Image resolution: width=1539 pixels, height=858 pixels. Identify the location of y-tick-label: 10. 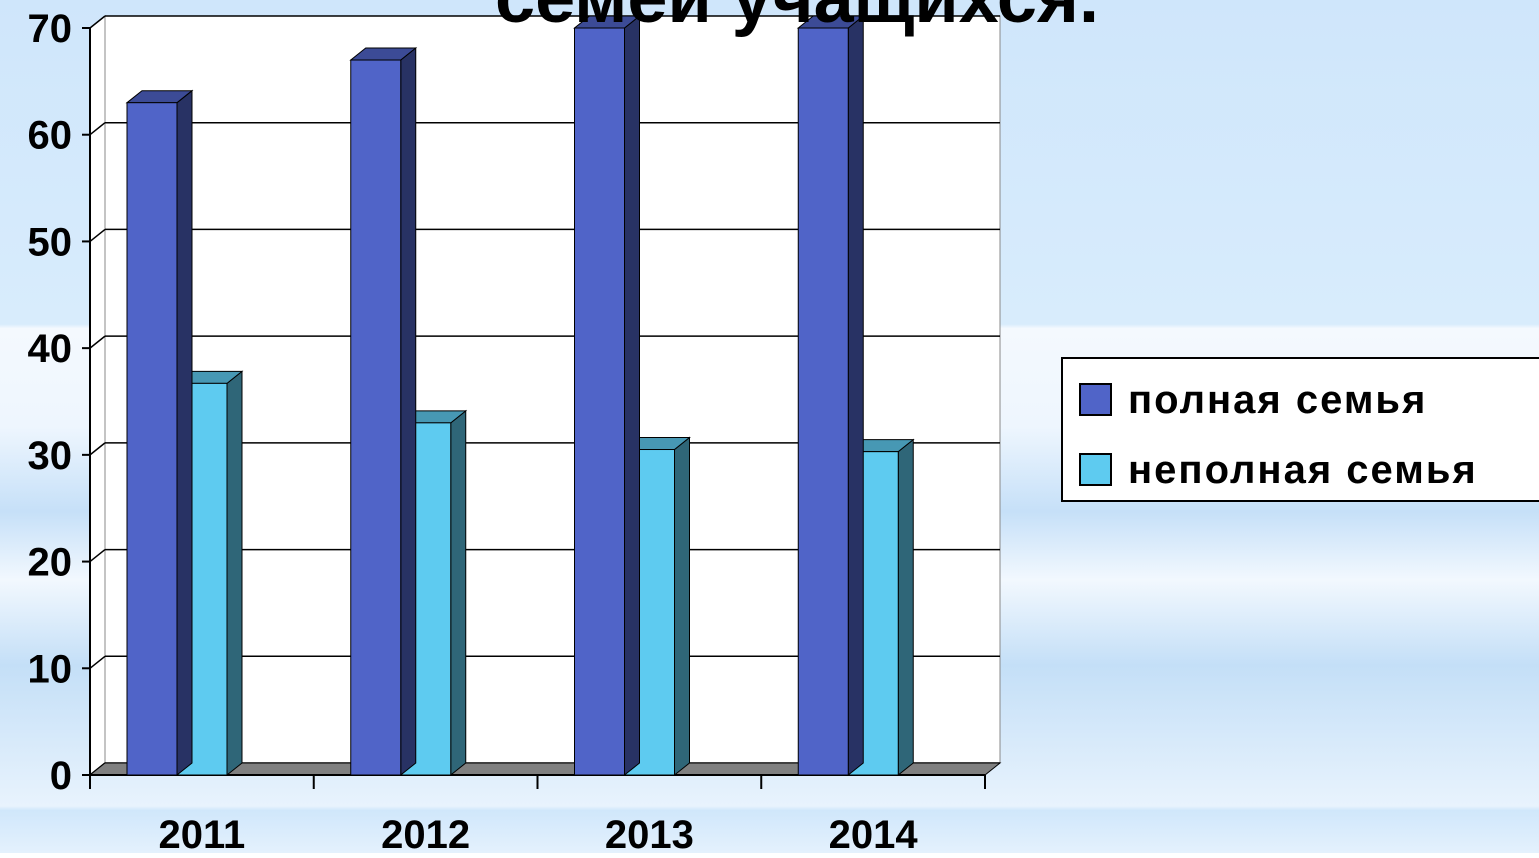
(50, 669).